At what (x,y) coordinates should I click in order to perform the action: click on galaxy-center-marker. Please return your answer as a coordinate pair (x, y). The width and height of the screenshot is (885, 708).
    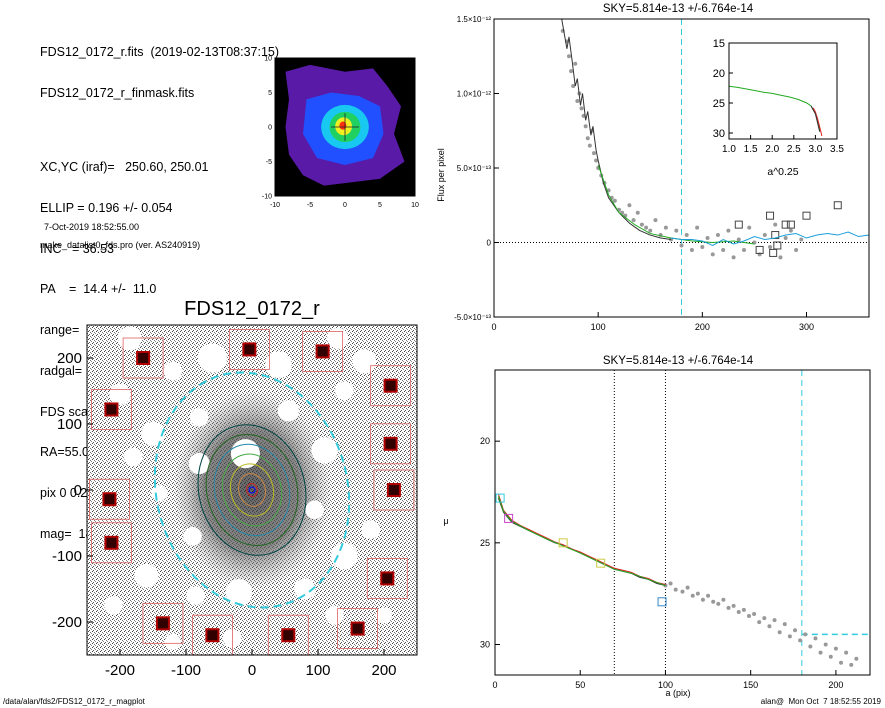
    Looking at the image, I should click on (252, 490).